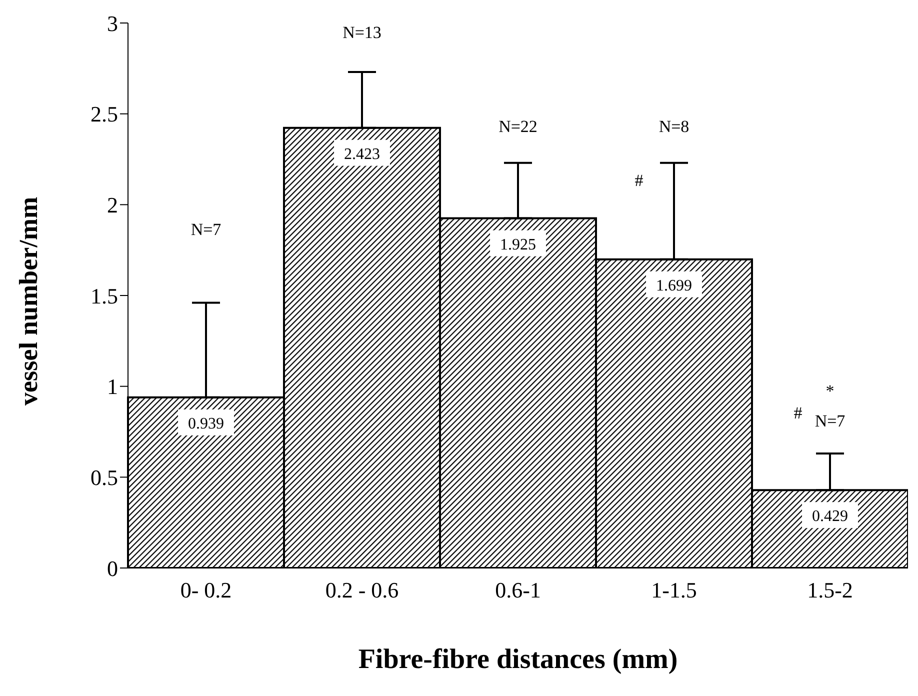  I want to click on x-axis-title: Fibre-fibre distances (mm), so click(518, 659).